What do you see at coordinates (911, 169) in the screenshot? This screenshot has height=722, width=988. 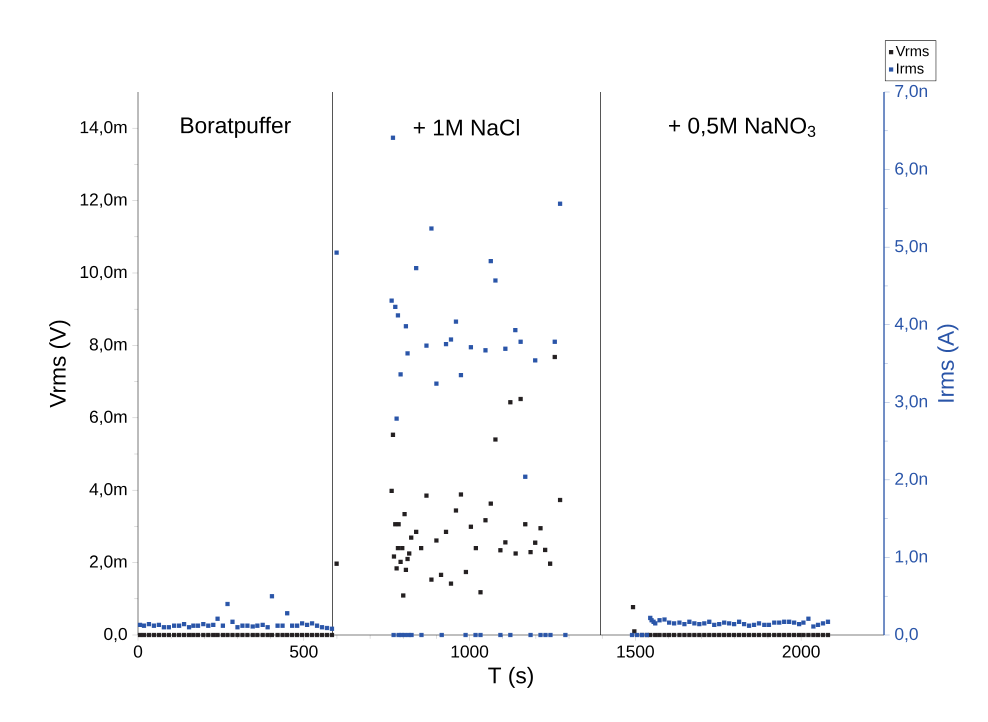 I see `y2-tick-label: 6,0n` at bounding box center [911, 169].